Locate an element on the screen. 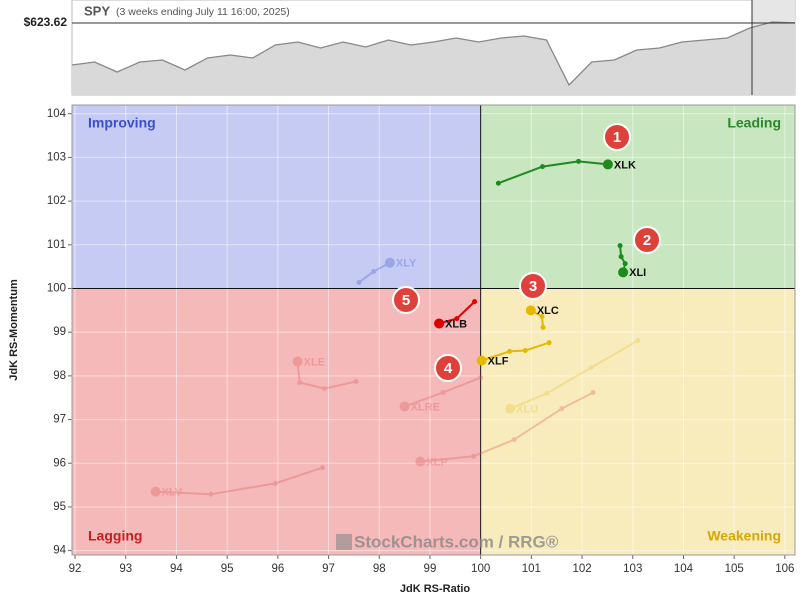 This screenshot has height=598, width=800. tail: XLY is located at coordinates (386, 271).